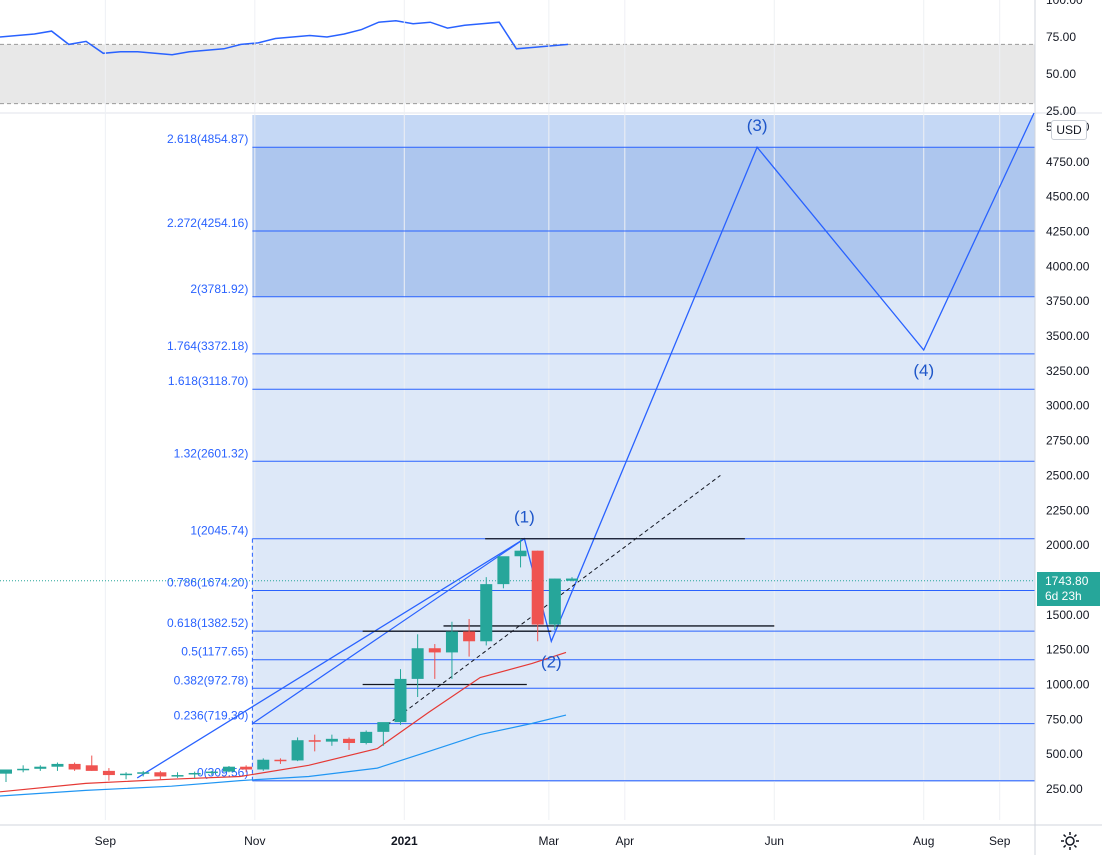  Describe the element at coordinates (1068, 266) in the screenshot. I see `price-tick-label: 4000.00` at that location.